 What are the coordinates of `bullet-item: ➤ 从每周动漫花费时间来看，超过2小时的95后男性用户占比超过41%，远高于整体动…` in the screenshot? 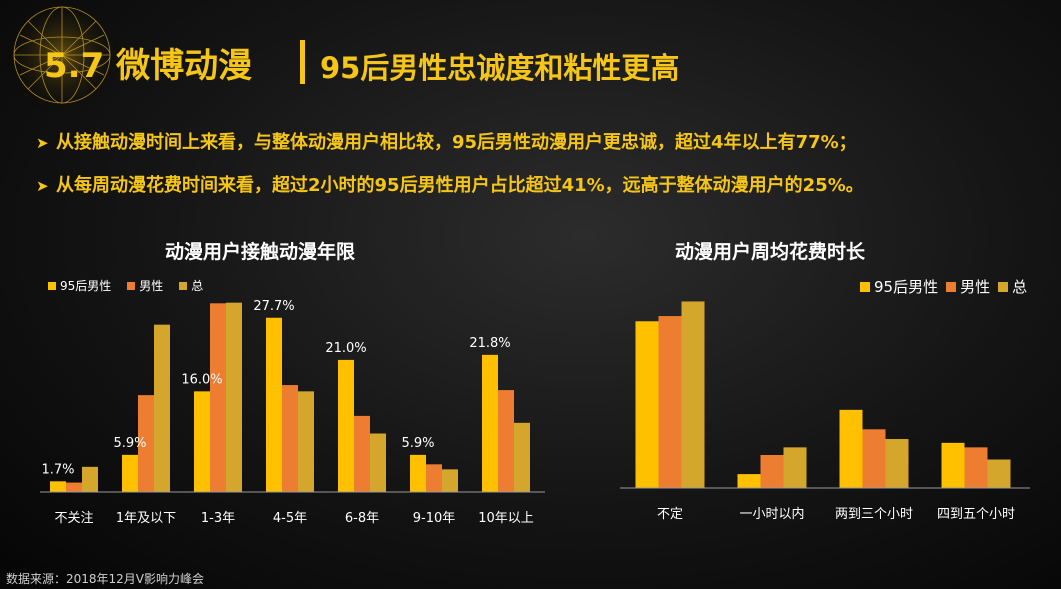 It's located at (450, 184).